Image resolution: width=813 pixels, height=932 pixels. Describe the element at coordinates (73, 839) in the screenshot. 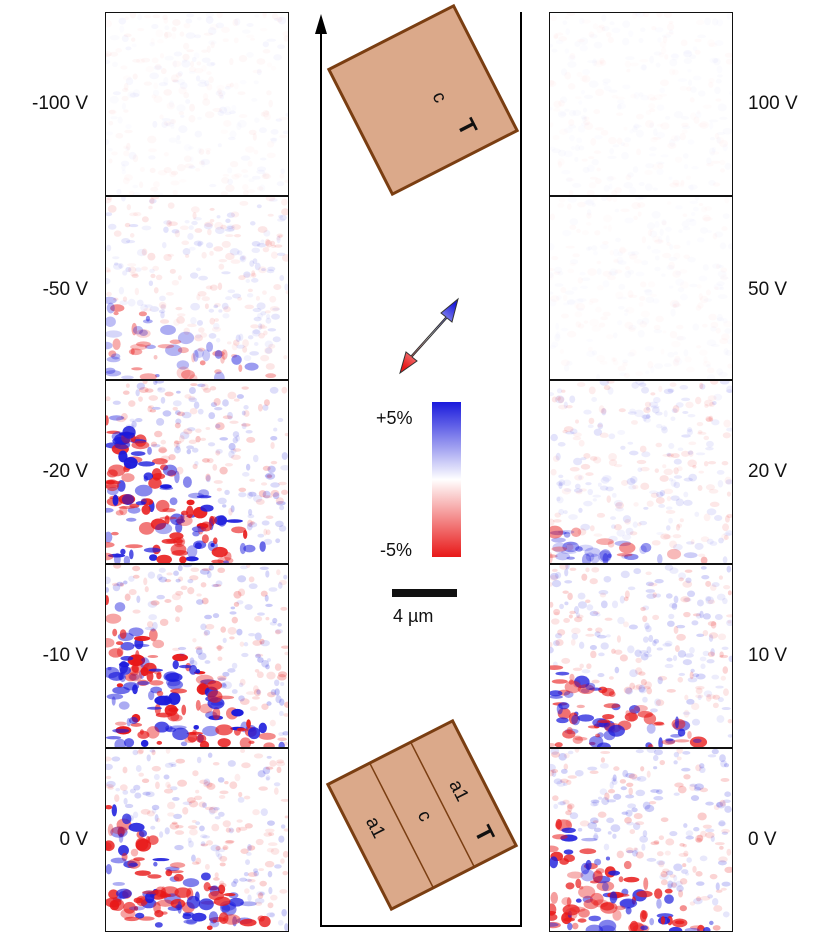

I see `voltage-label-left-5: 0 V` at that location.